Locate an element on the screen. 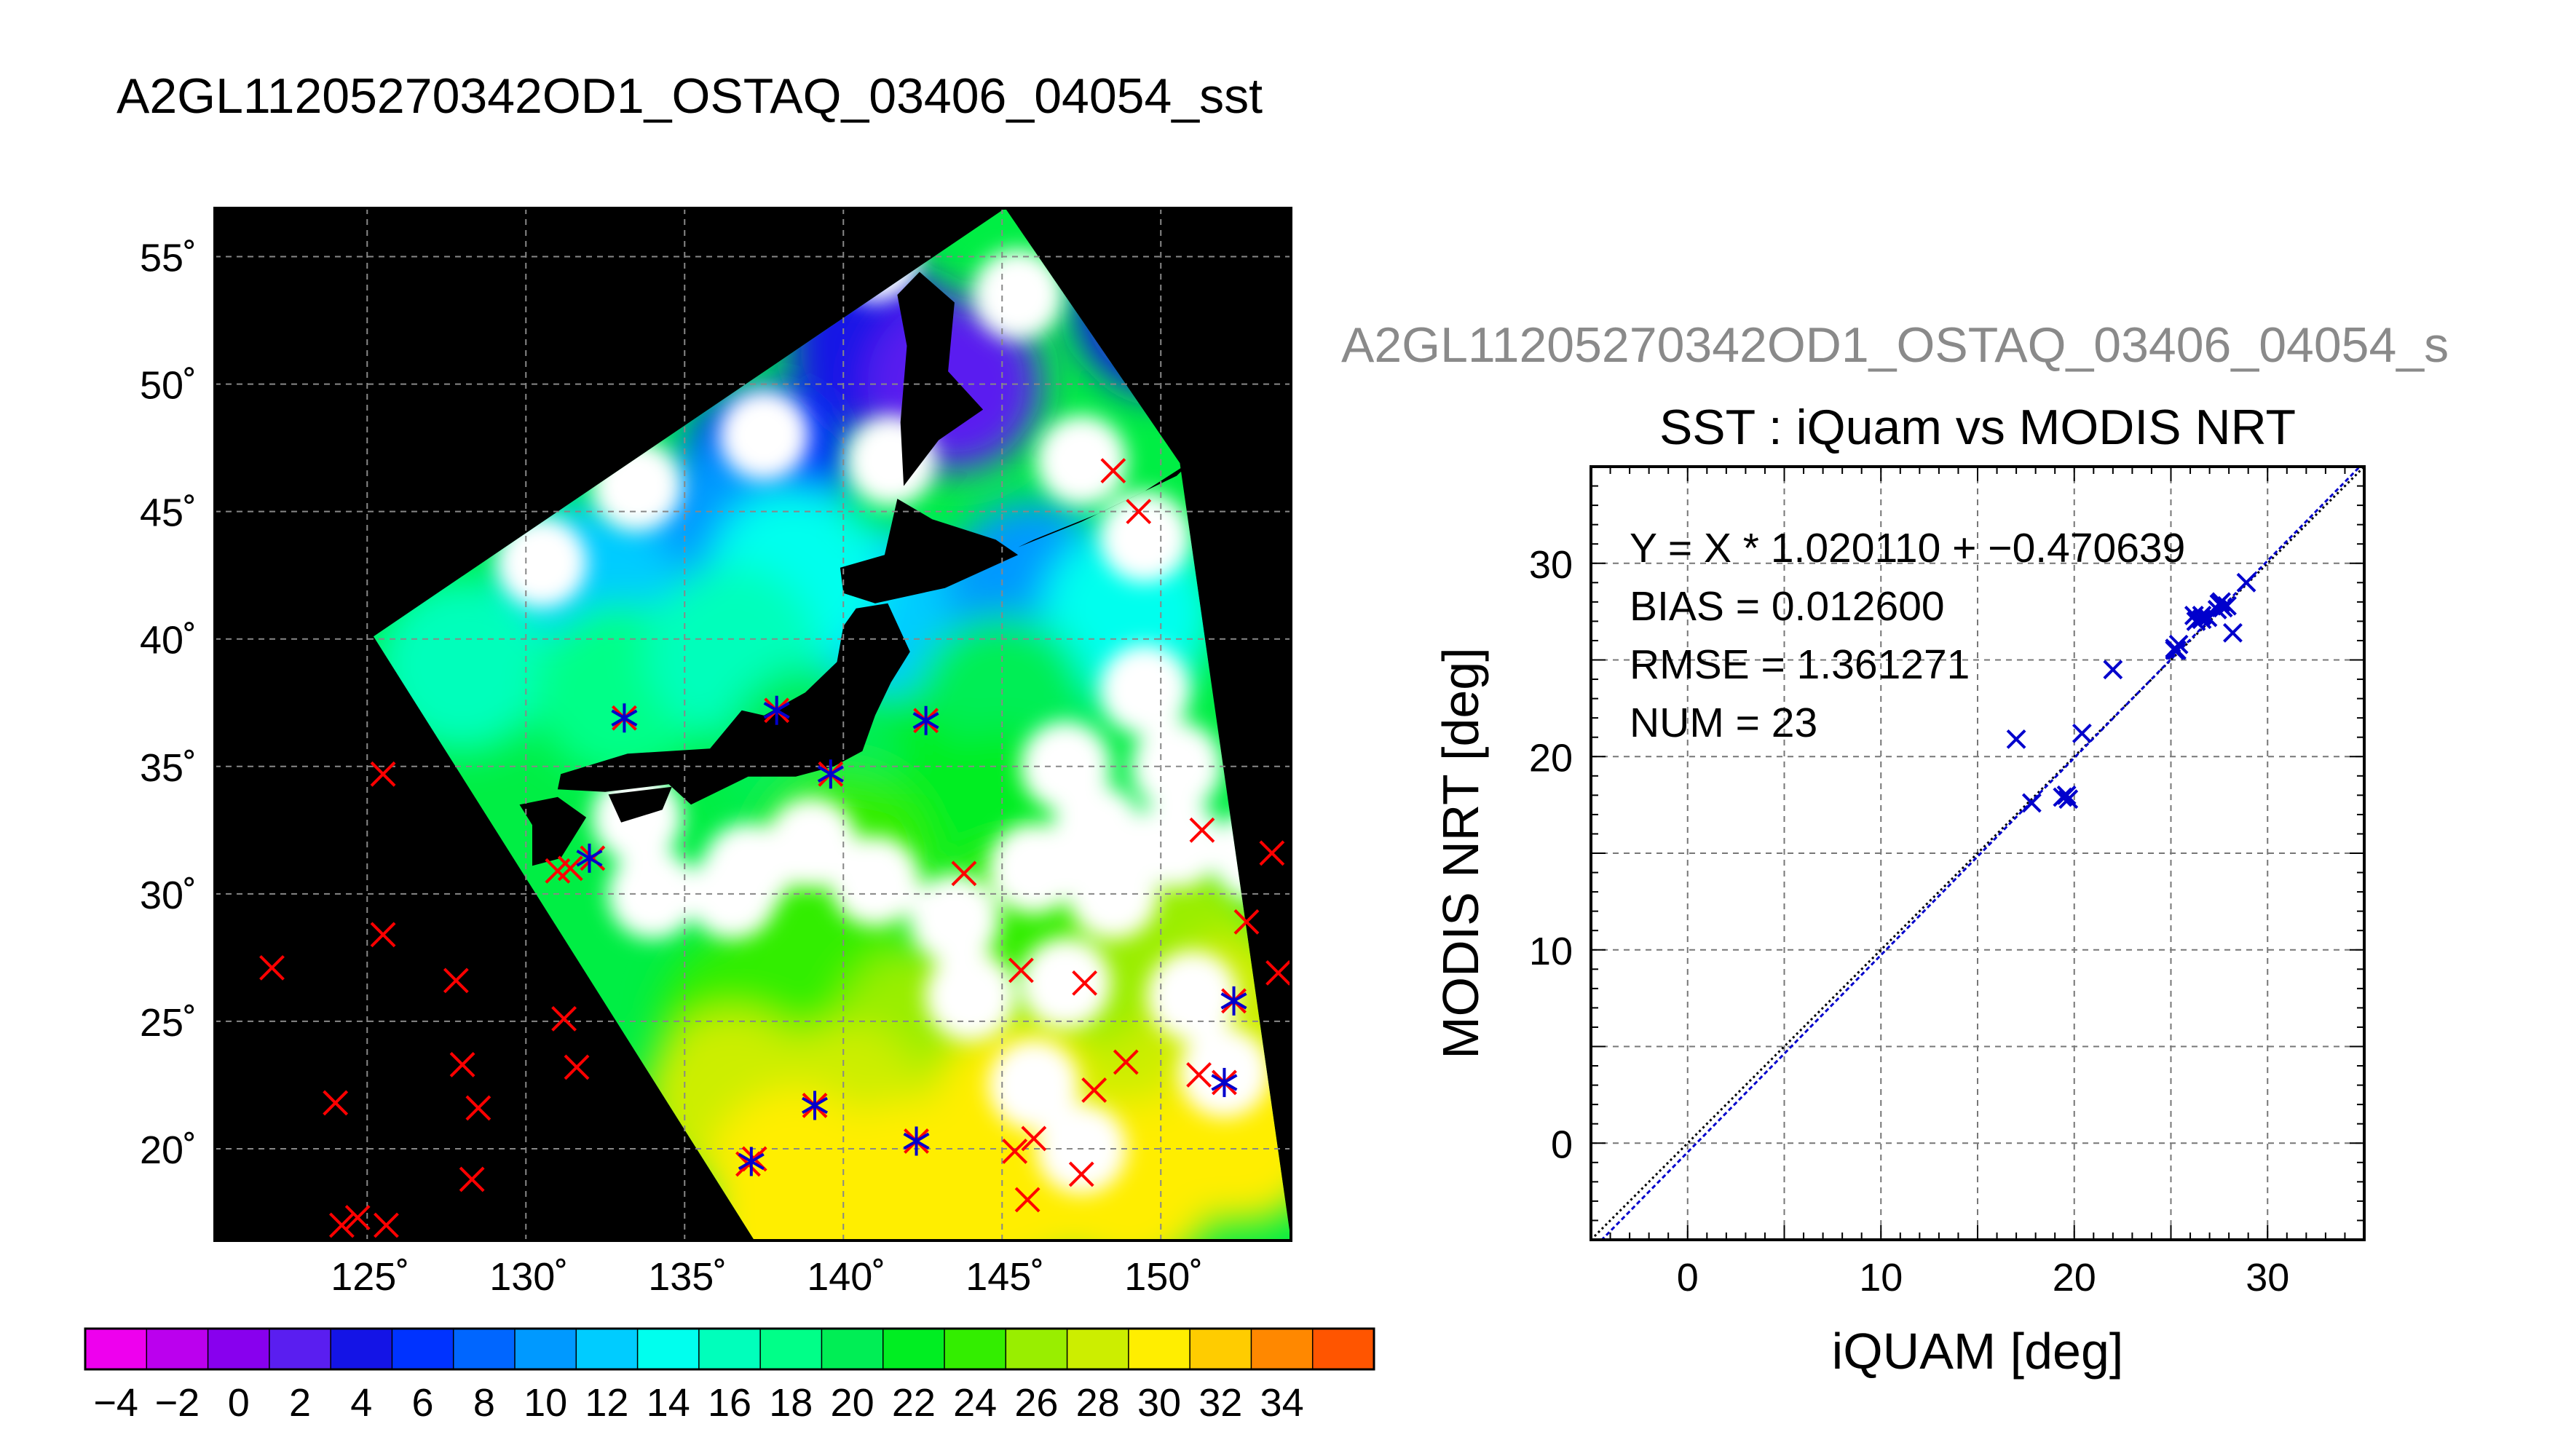  y-tick-20: 20 is located at coordinates (1551, 758).